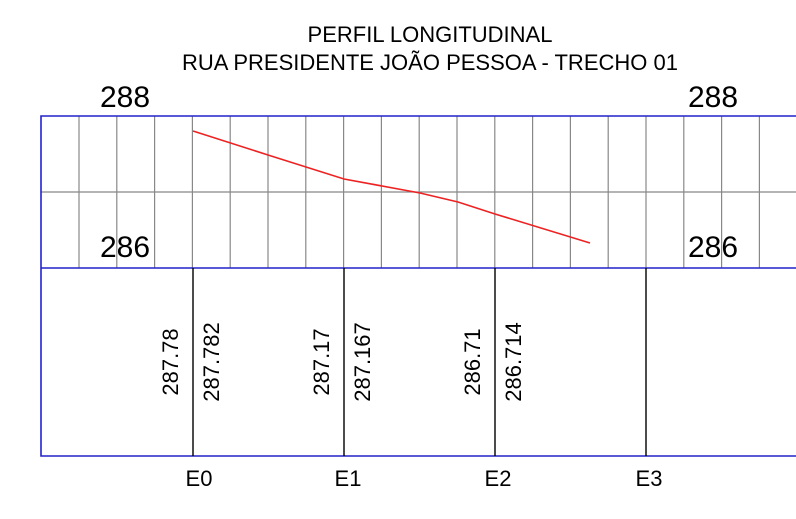 The width and height of the screenshot is (796, 519). What do you see at coordinates (472, 361) in the screenshot?
I see `terrain-elevation: 286.71` at bounding box center [472, 361].